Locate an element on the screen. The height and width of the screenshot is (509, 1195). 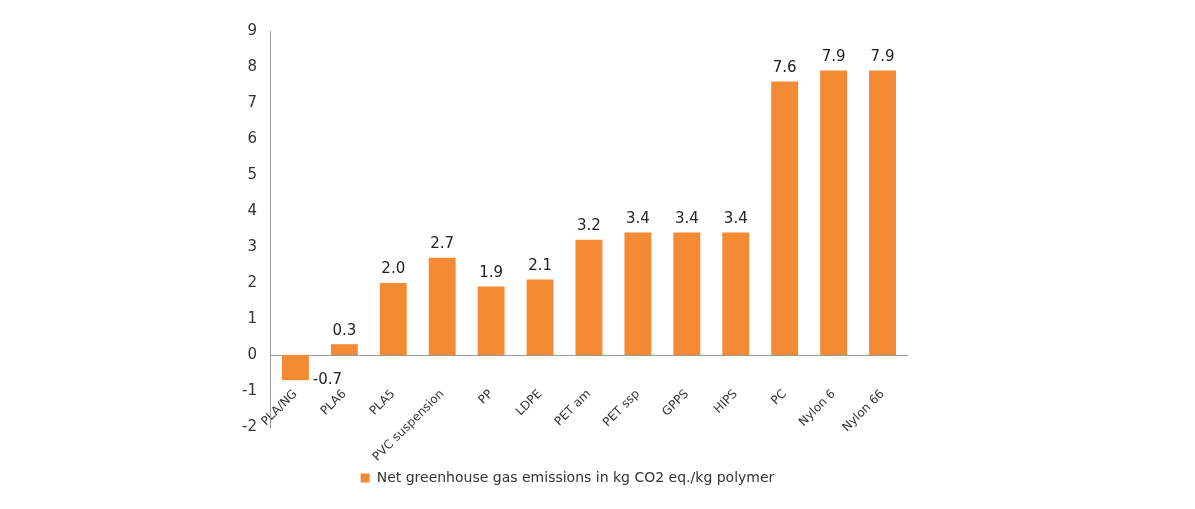
y-tick-label: 9 is located at coordinates (252, 29).